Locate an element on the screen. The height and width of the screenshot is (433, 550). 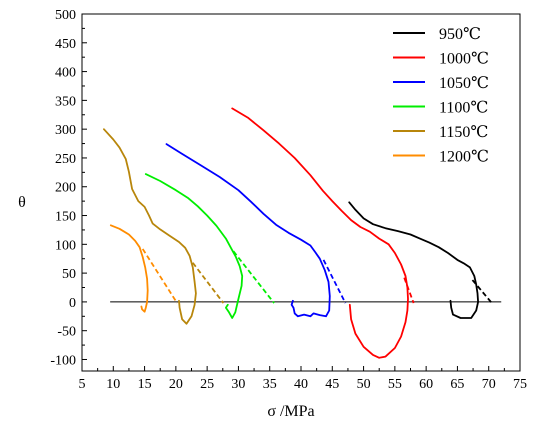
x-tick-label: 40 is located at coordinates (301, 384).